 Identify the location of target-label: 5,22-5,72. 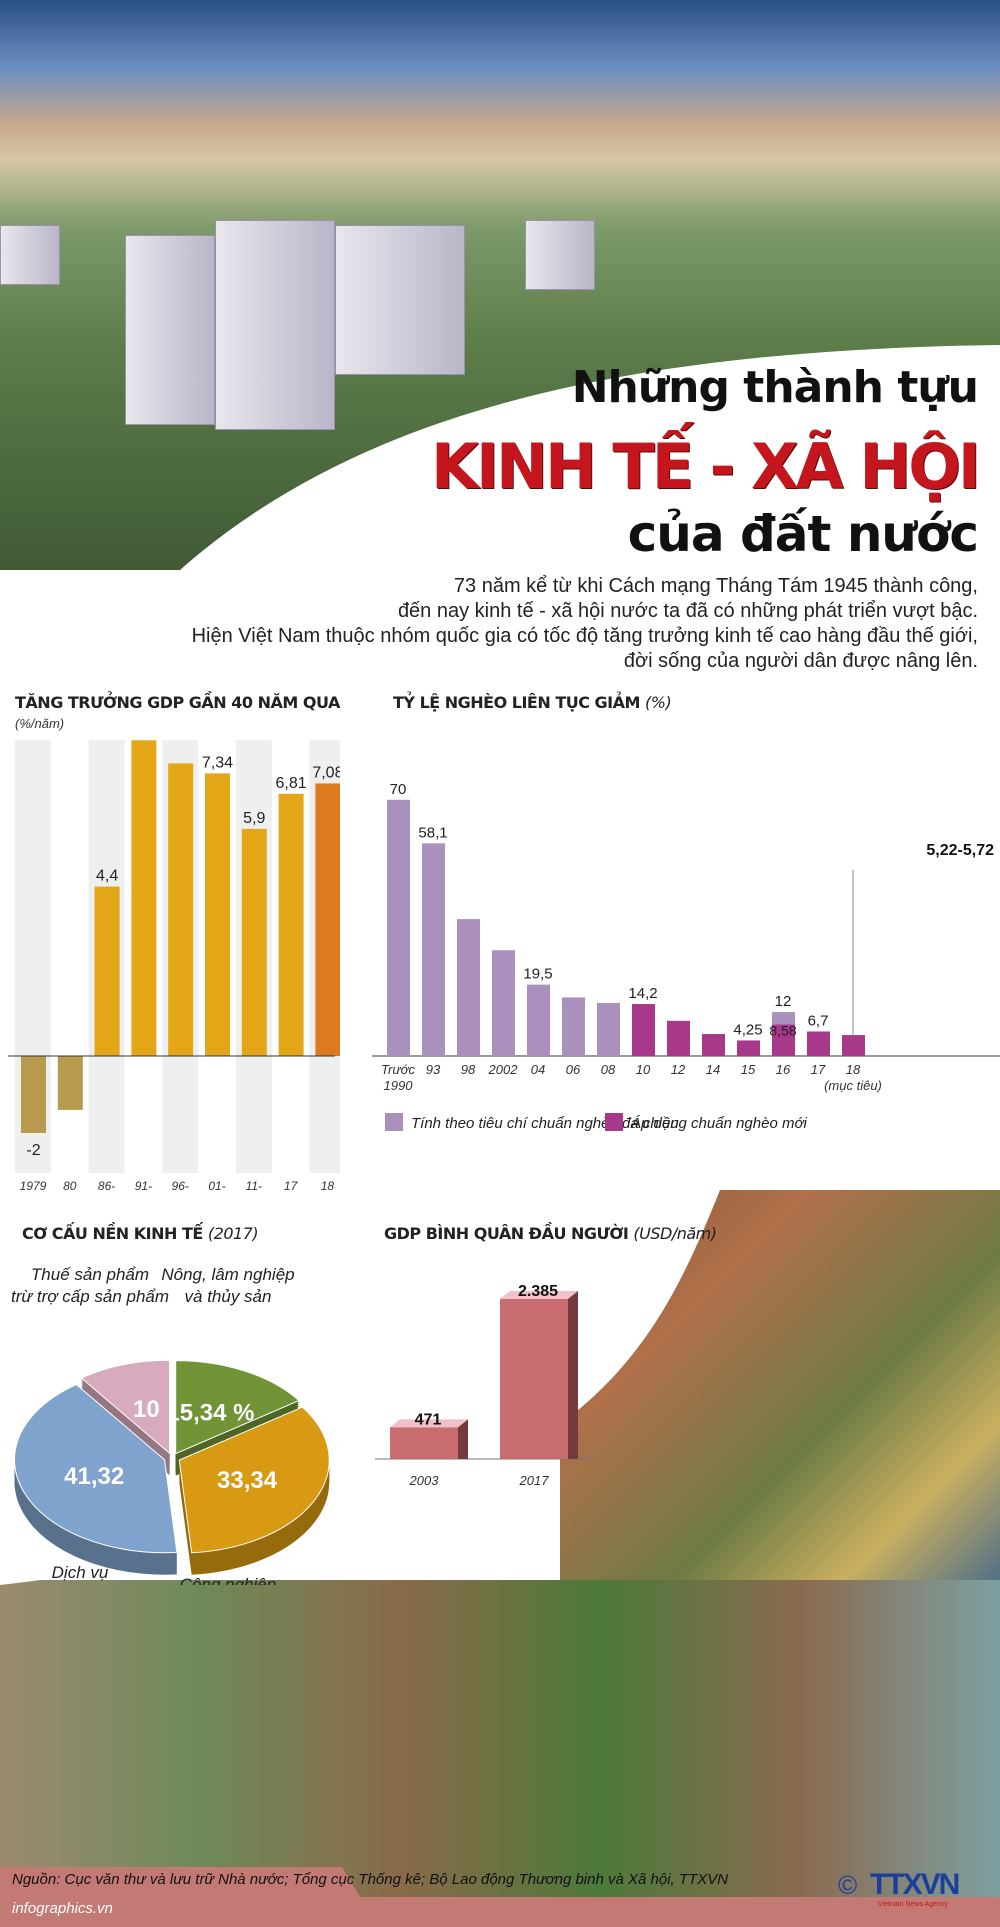
(960, 850).